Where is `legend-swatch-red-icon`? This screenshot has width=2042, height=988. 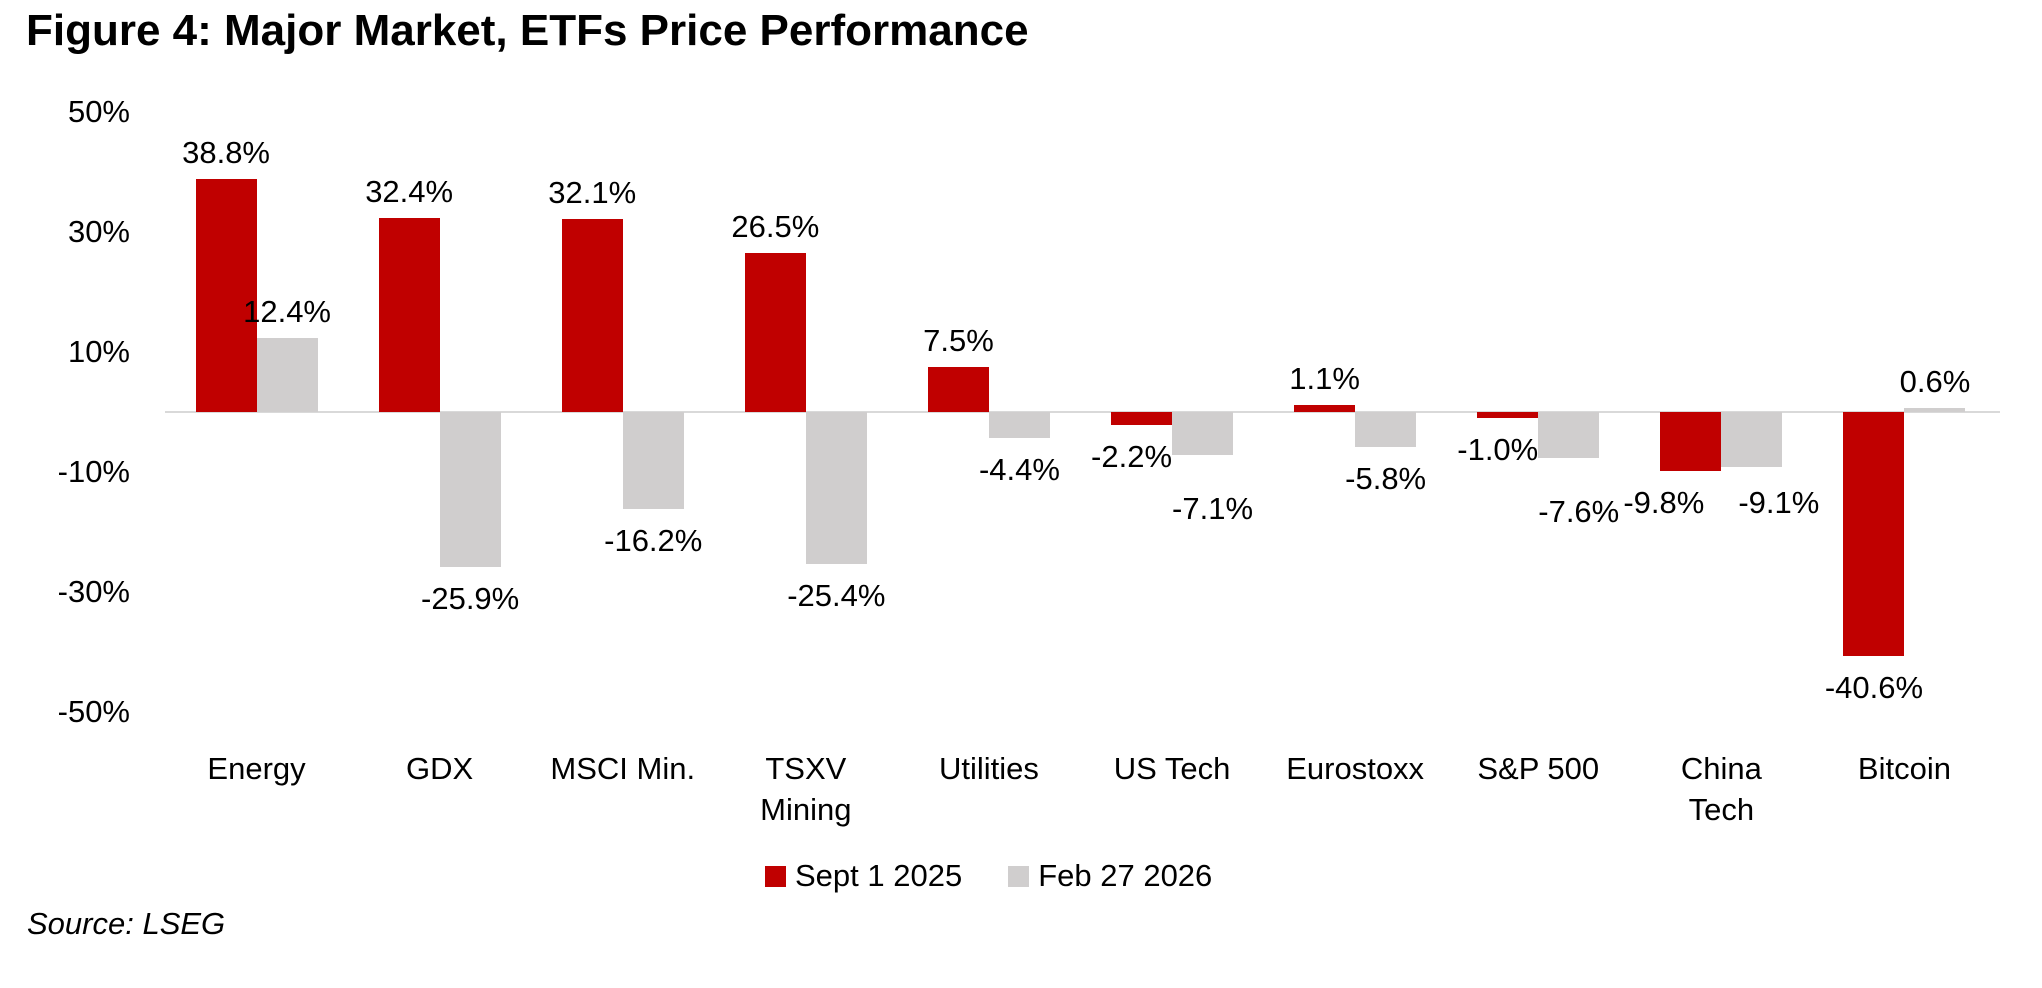
legend-swatch-red-icon is located at coordinates (775, 876).